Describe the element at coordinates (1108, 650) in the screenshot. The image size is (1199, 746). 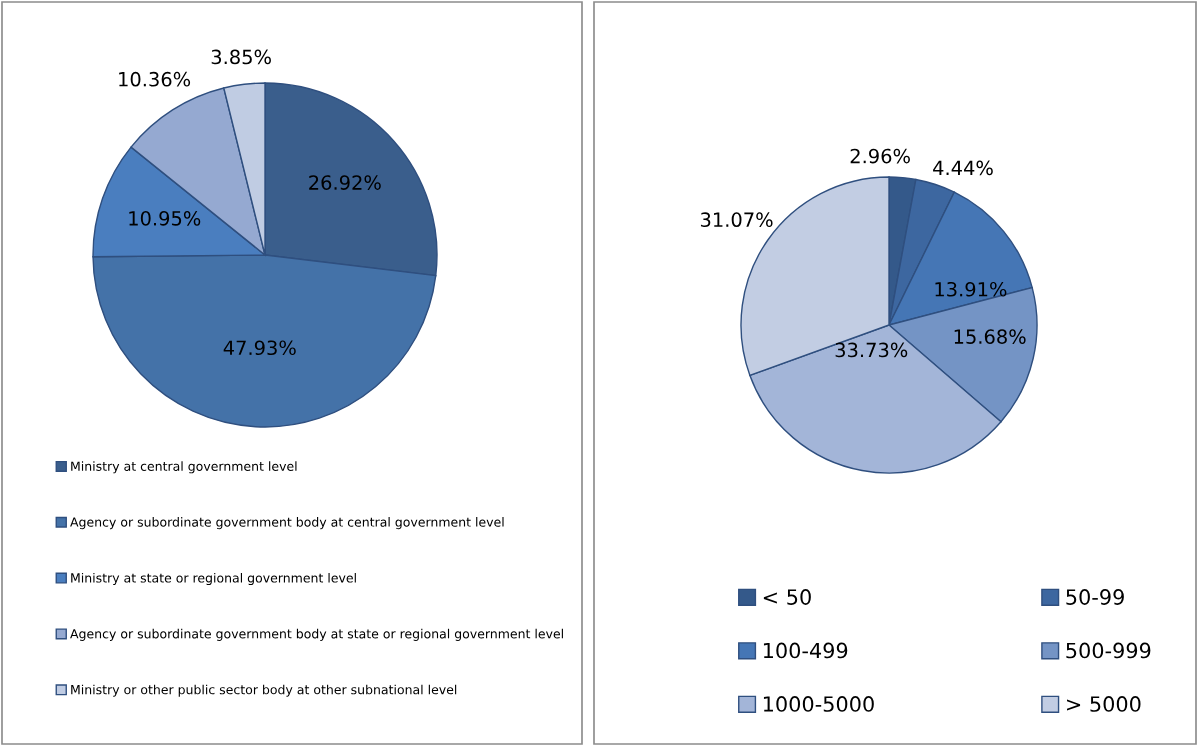
I see `legend-label: 500-999` at that location.